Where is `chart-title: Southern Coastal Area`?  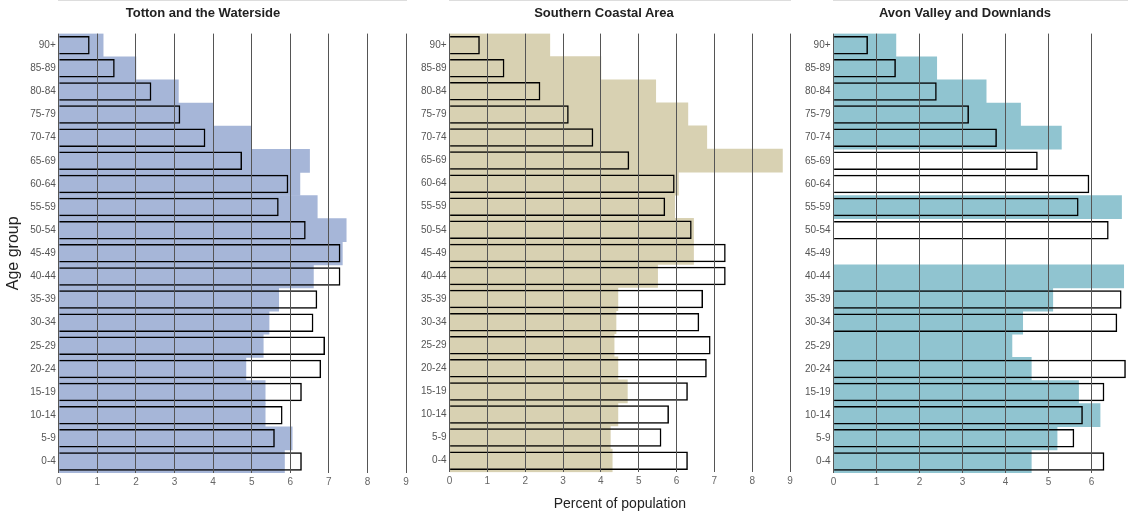
chart-title: Southern Coastal Area is located at coordinates (604, 13).